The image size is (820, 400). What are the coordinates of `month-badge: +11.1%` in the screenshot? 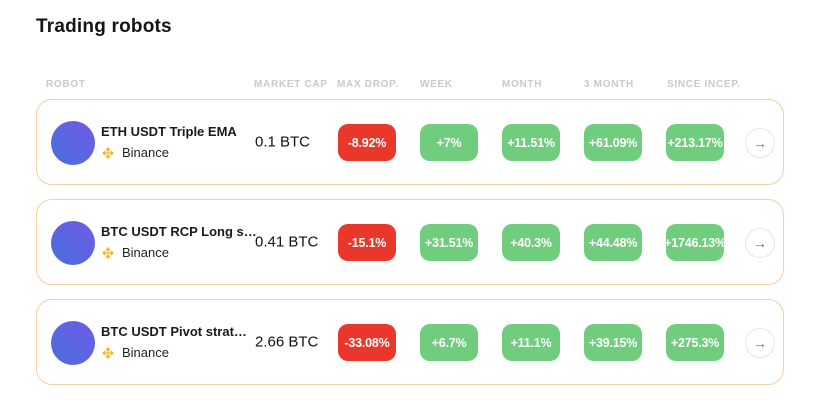 It's located at (531, 342).